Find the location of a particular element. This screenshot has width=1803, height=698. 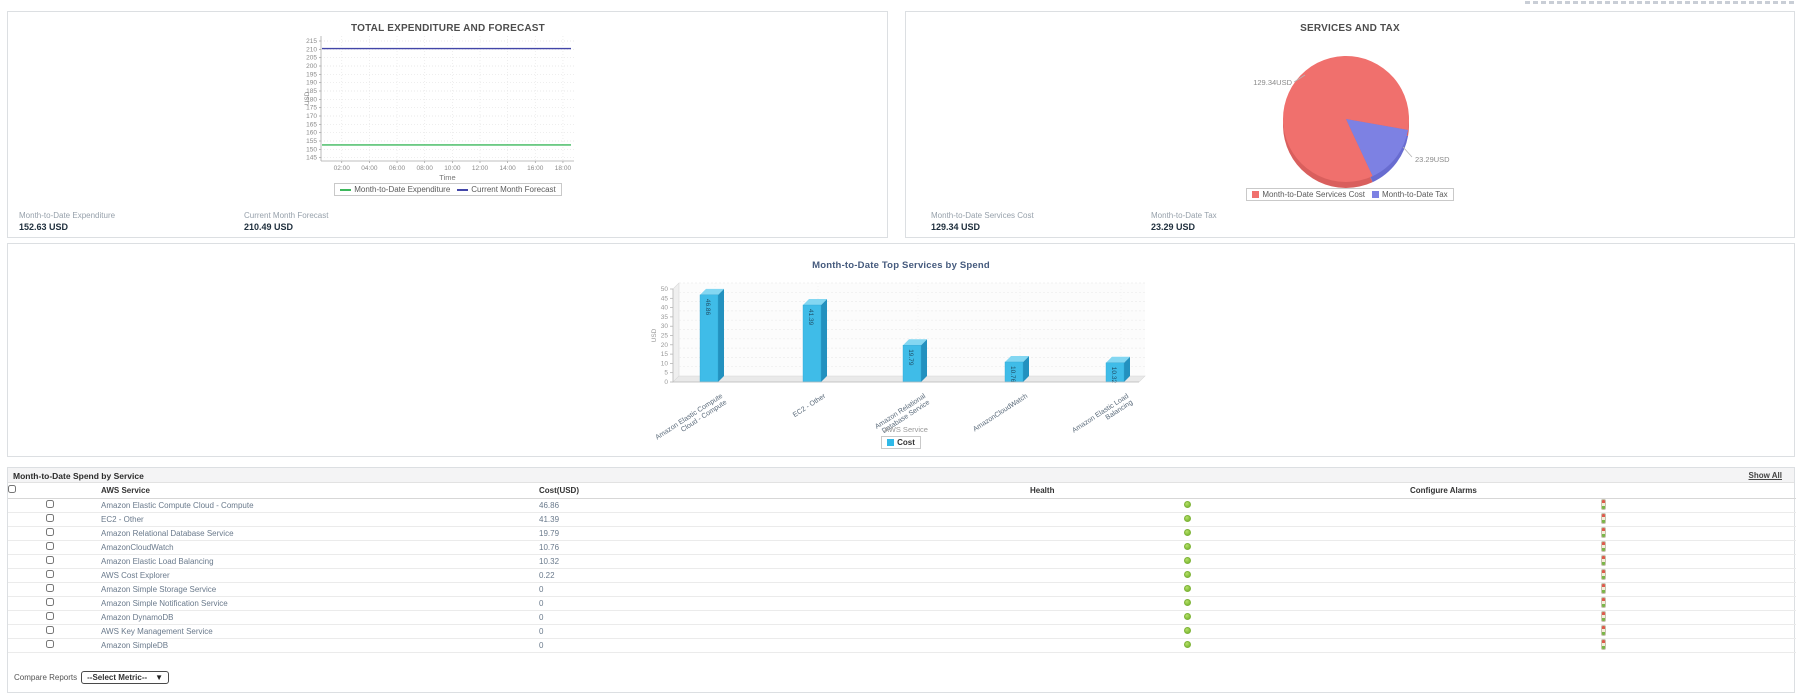

svg-text: 04:00 is located at coordinates (369, 168).